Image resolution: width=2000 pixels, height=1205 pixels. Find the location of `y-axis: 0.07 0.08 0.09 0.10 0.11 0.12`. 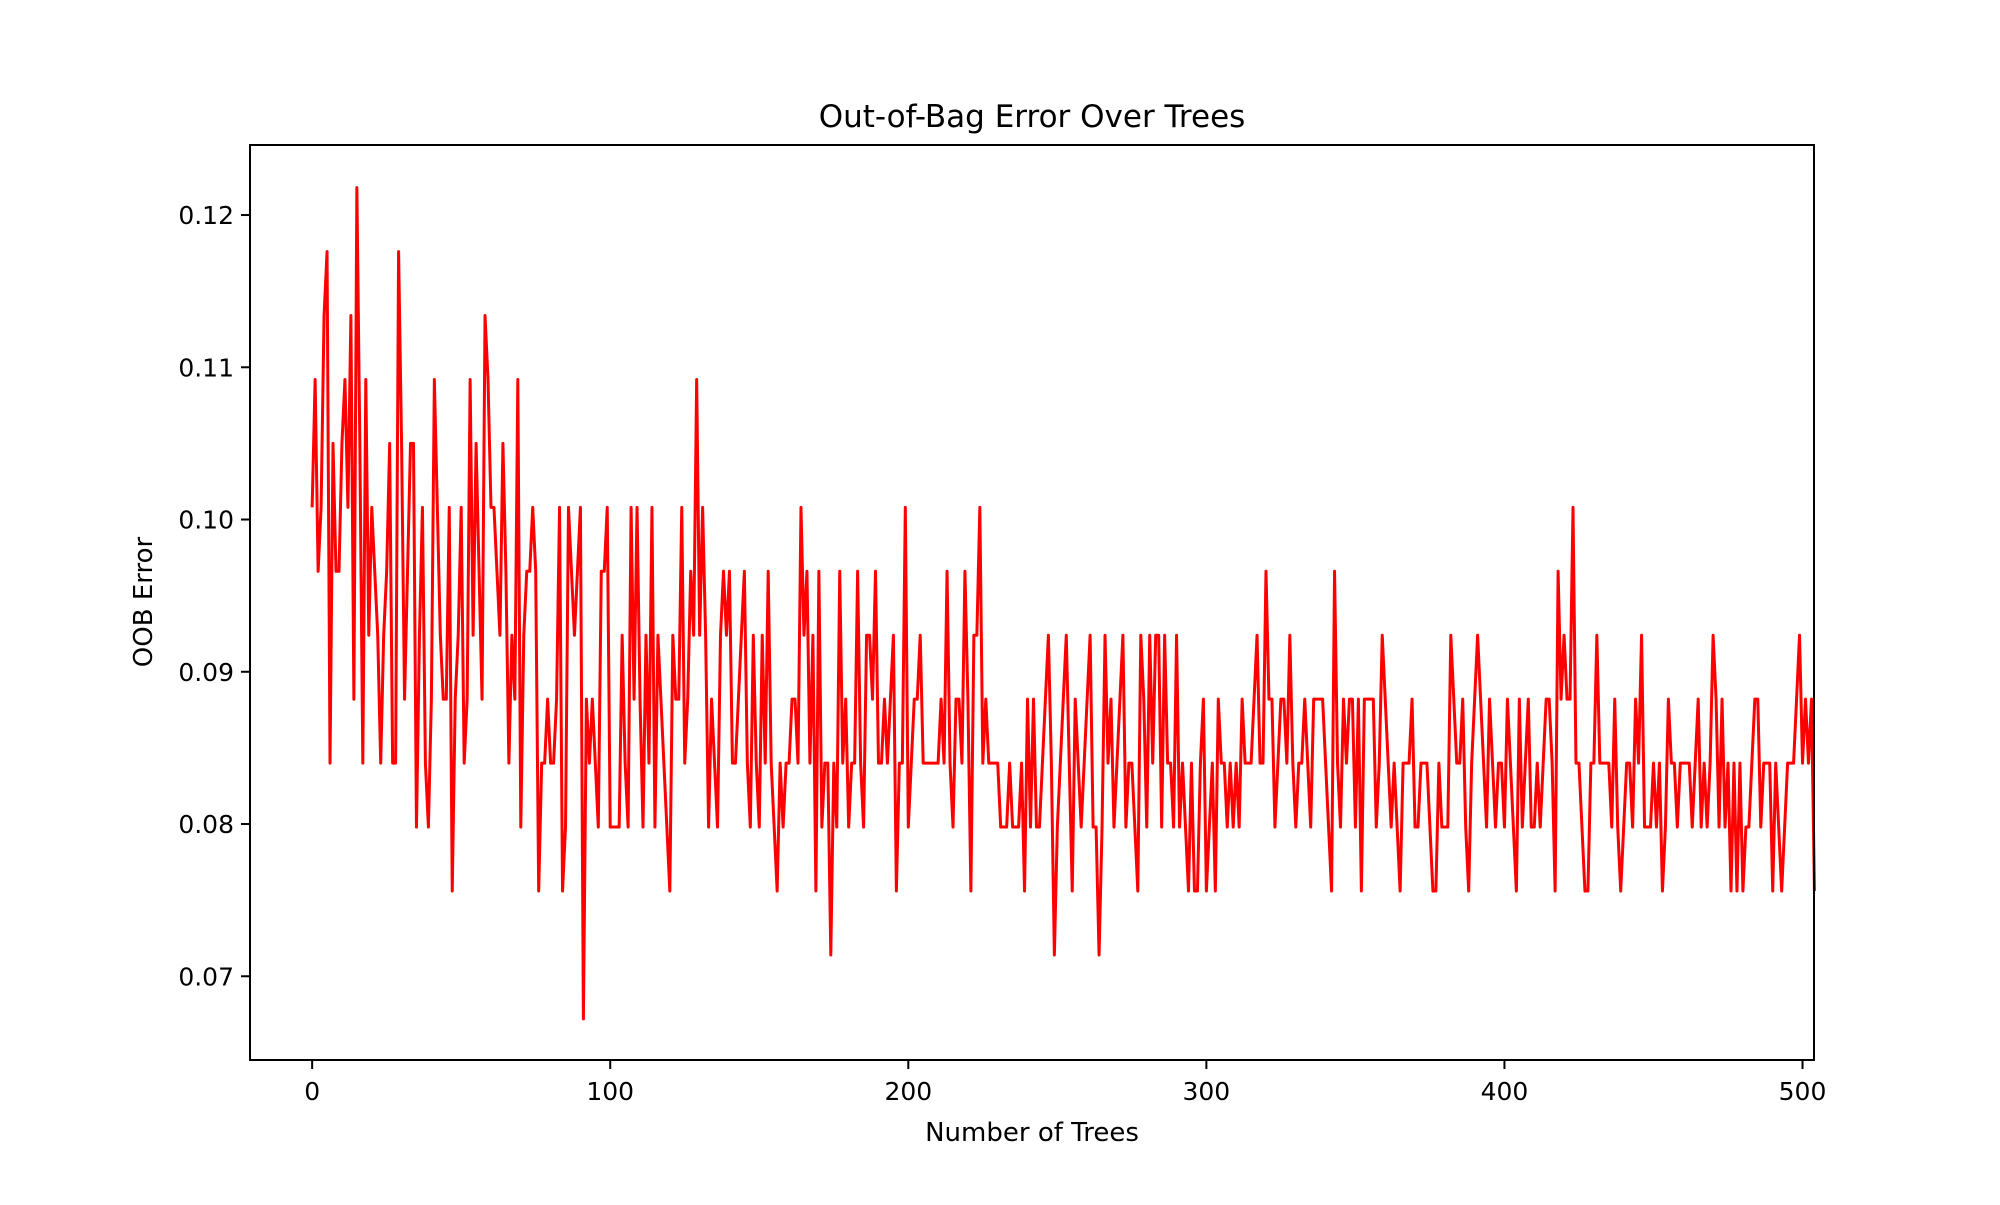

y-axis: 0.07 0.08 0.09 0.10 0.11 0.12 is located at coordinates (214, 596).